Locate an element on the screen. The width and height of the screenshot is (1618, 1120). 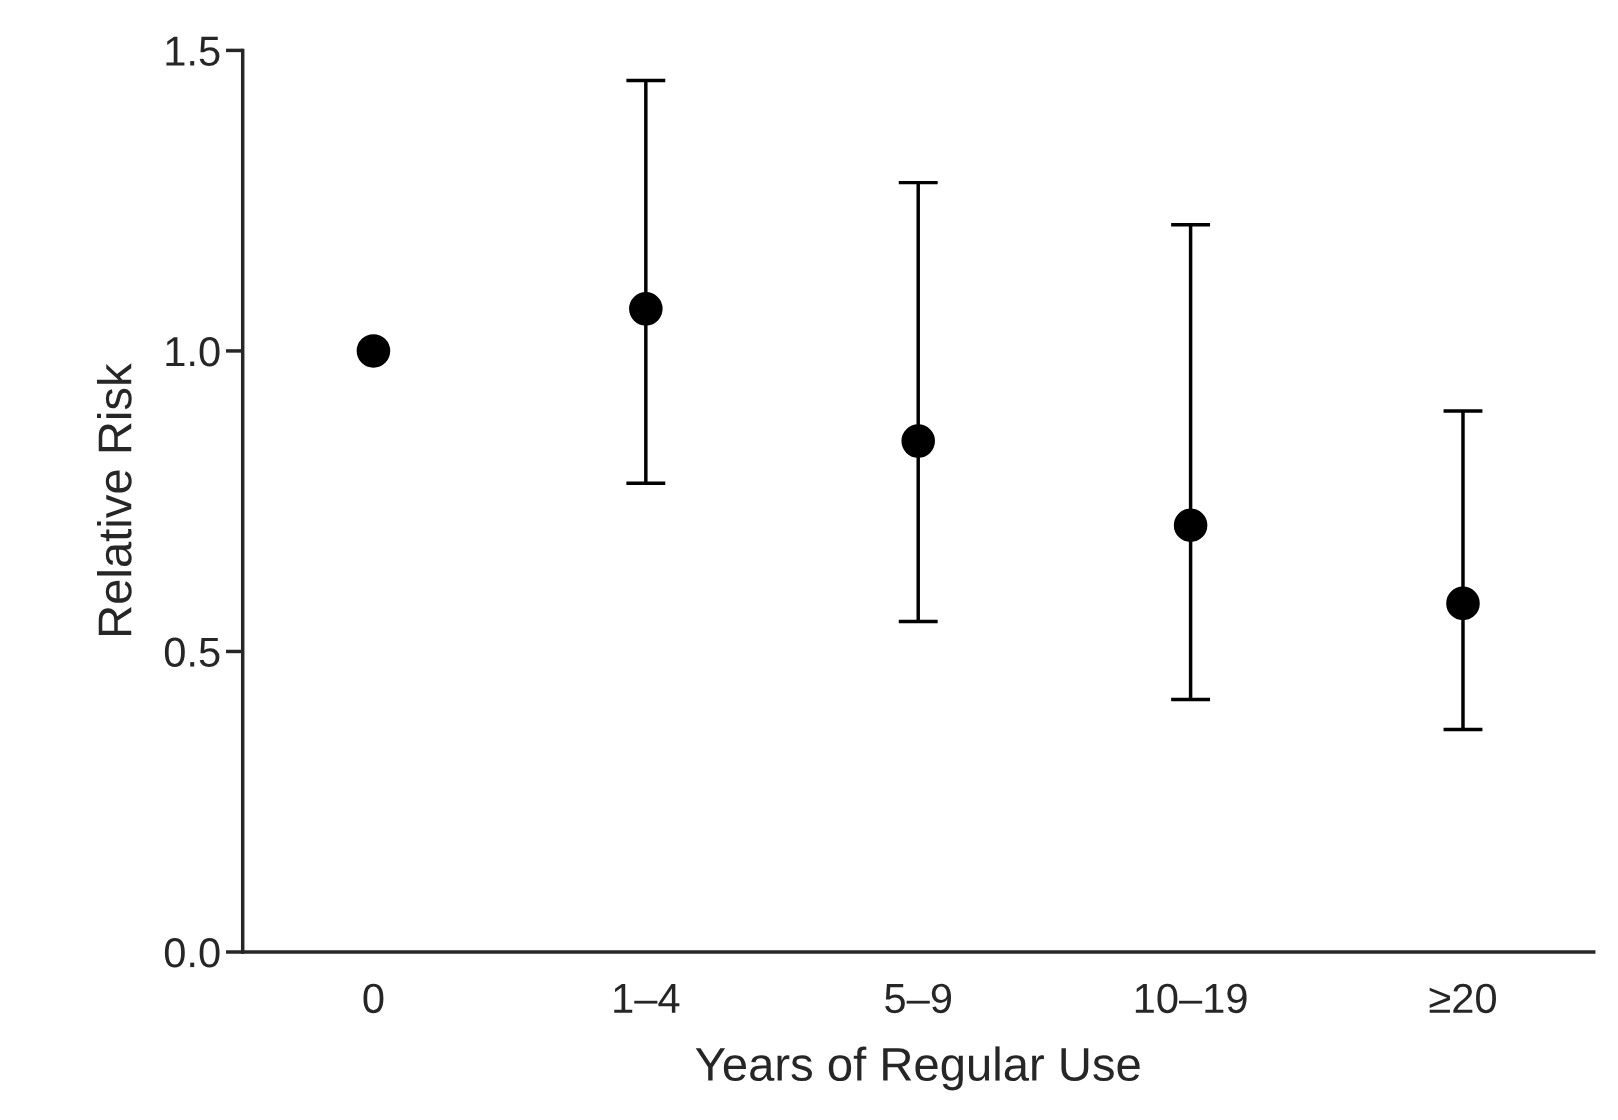
x-tick-label: 10–19 is located at coordinates (1191, 998).